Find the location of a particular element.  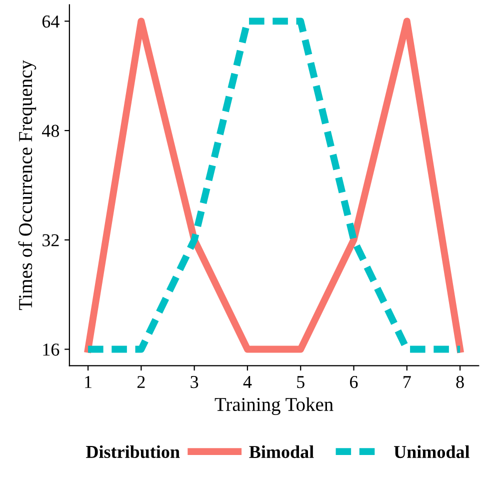

x-tick-label: 5 is located at coordinates (300, 382).